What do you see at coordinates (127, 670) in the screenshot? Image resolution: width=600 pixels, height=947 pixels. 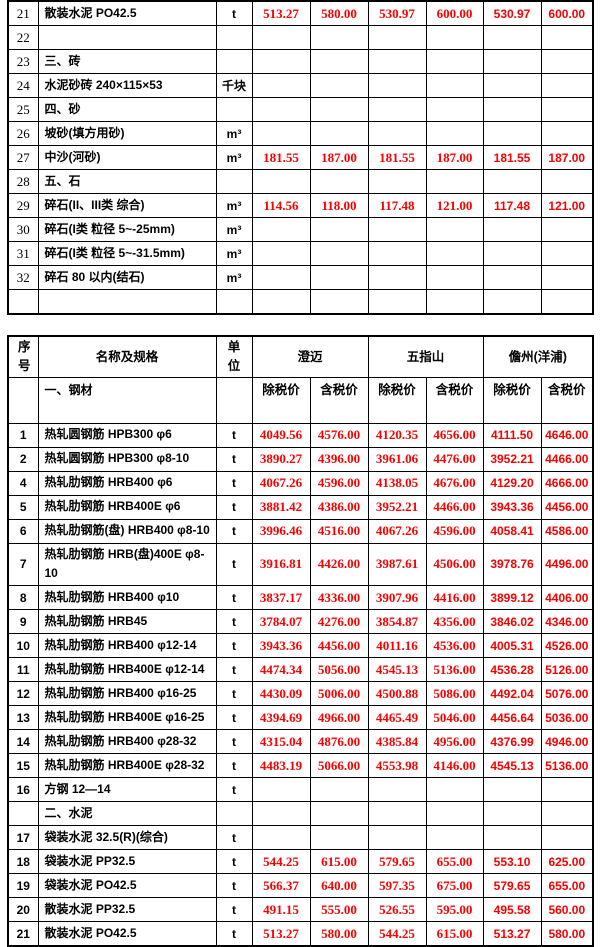 I see `item-name-cell: 热轧肋钢筋 HRB400E φ12-14` at bounding box center [127, 670].